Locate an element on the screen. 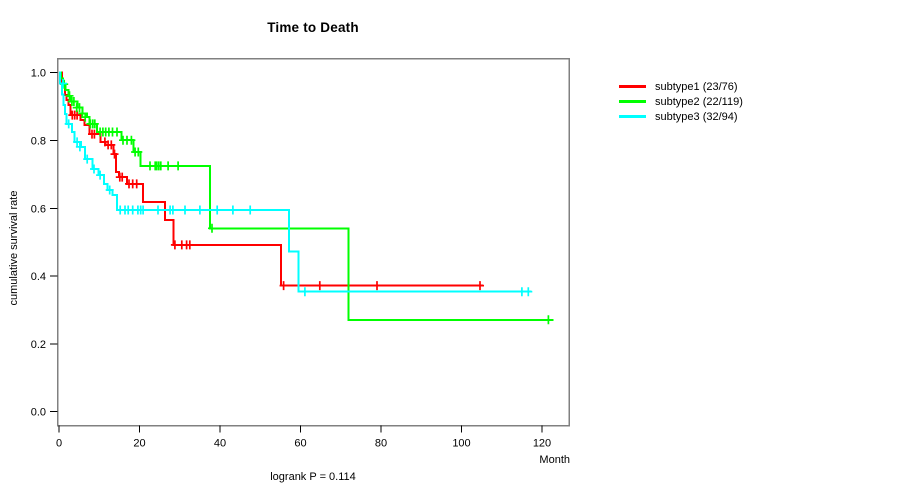  legend-item-3: subtype3 (32/94) is located at coordinates (681, 116).